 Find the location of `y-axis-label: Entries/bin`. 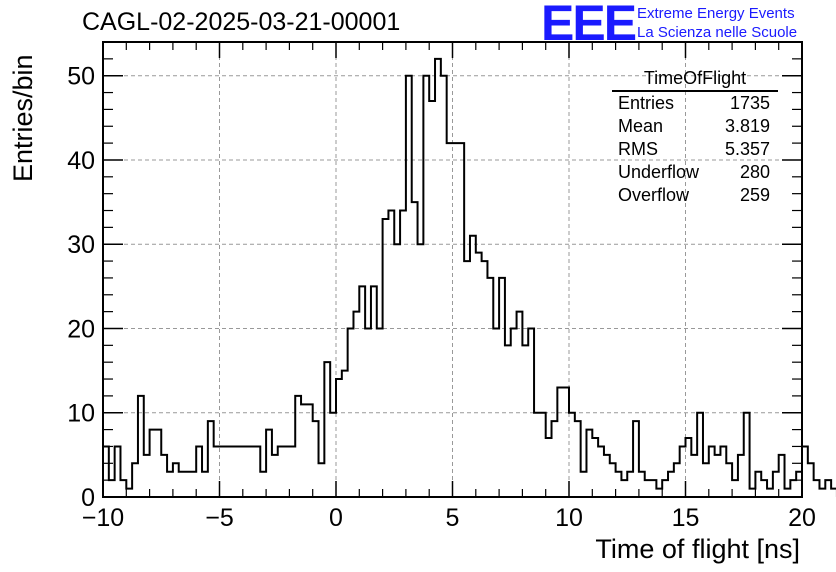

y-axis-label: Entries/bin is located at coordinates (23, 118).